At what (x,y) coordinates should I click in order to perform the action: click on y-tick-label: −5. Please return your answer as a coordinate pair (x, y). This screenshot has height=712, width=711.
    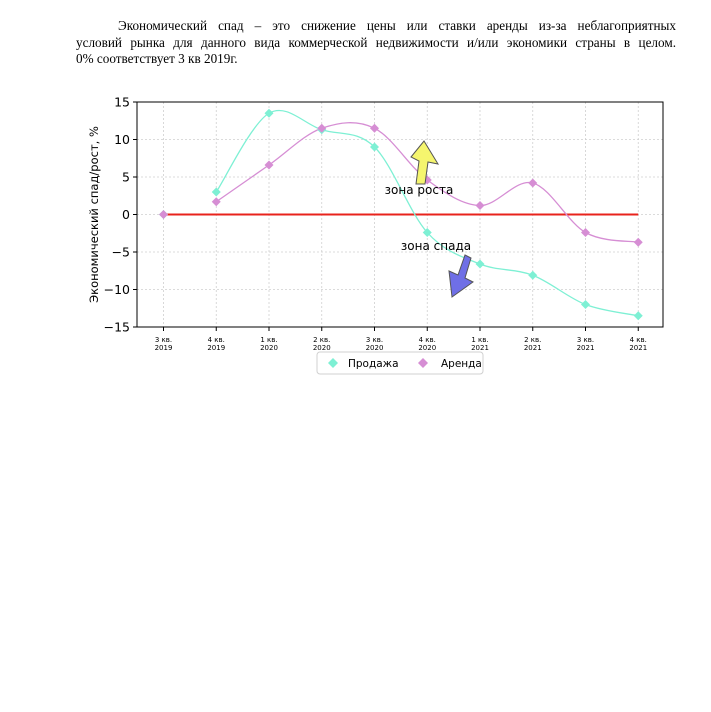
    Looking at the image, I should click on (121, 252).